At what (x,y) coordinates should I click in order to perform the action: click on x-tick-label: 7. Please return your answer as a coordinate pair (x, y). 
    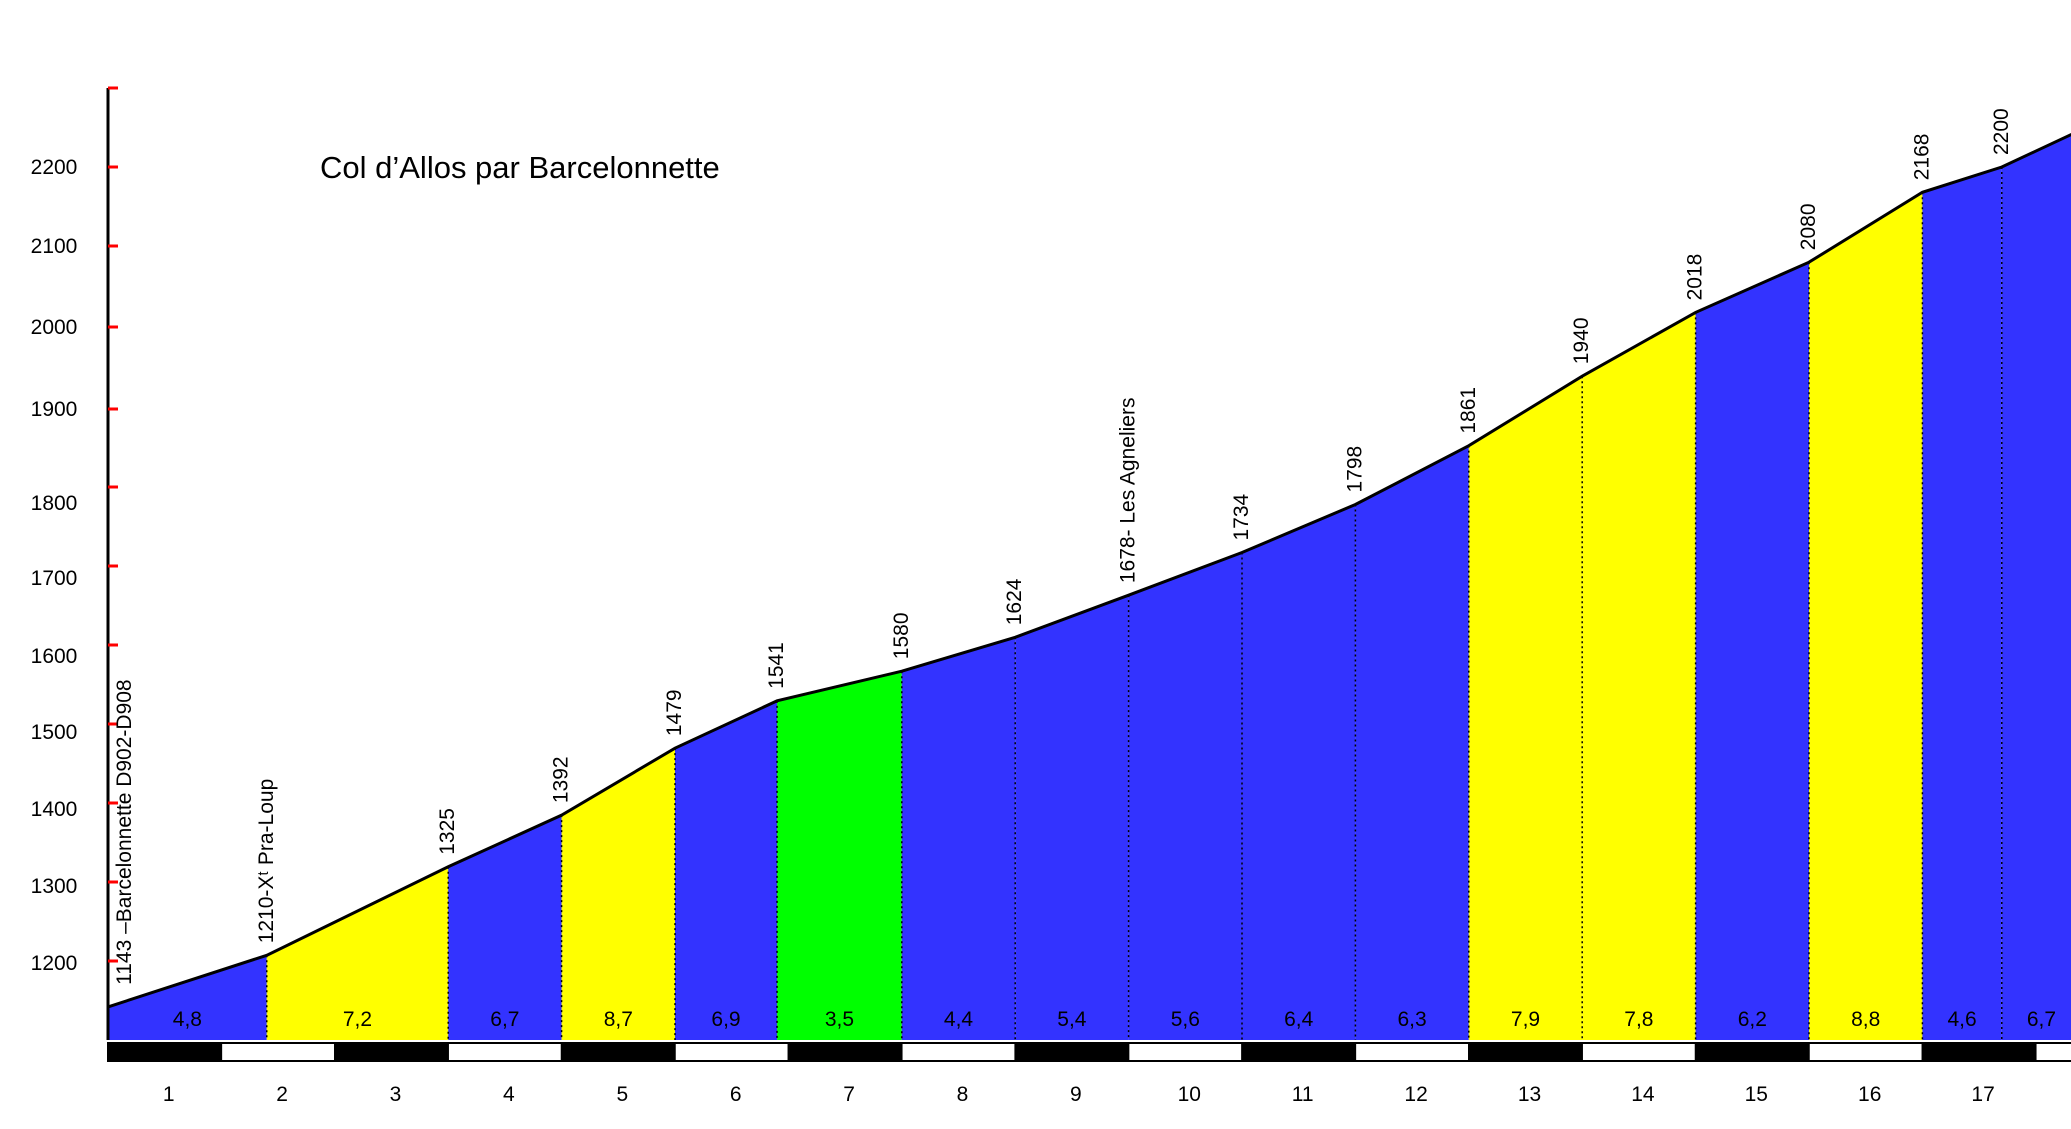
    Looking at the image, I should click on (849, 1094).